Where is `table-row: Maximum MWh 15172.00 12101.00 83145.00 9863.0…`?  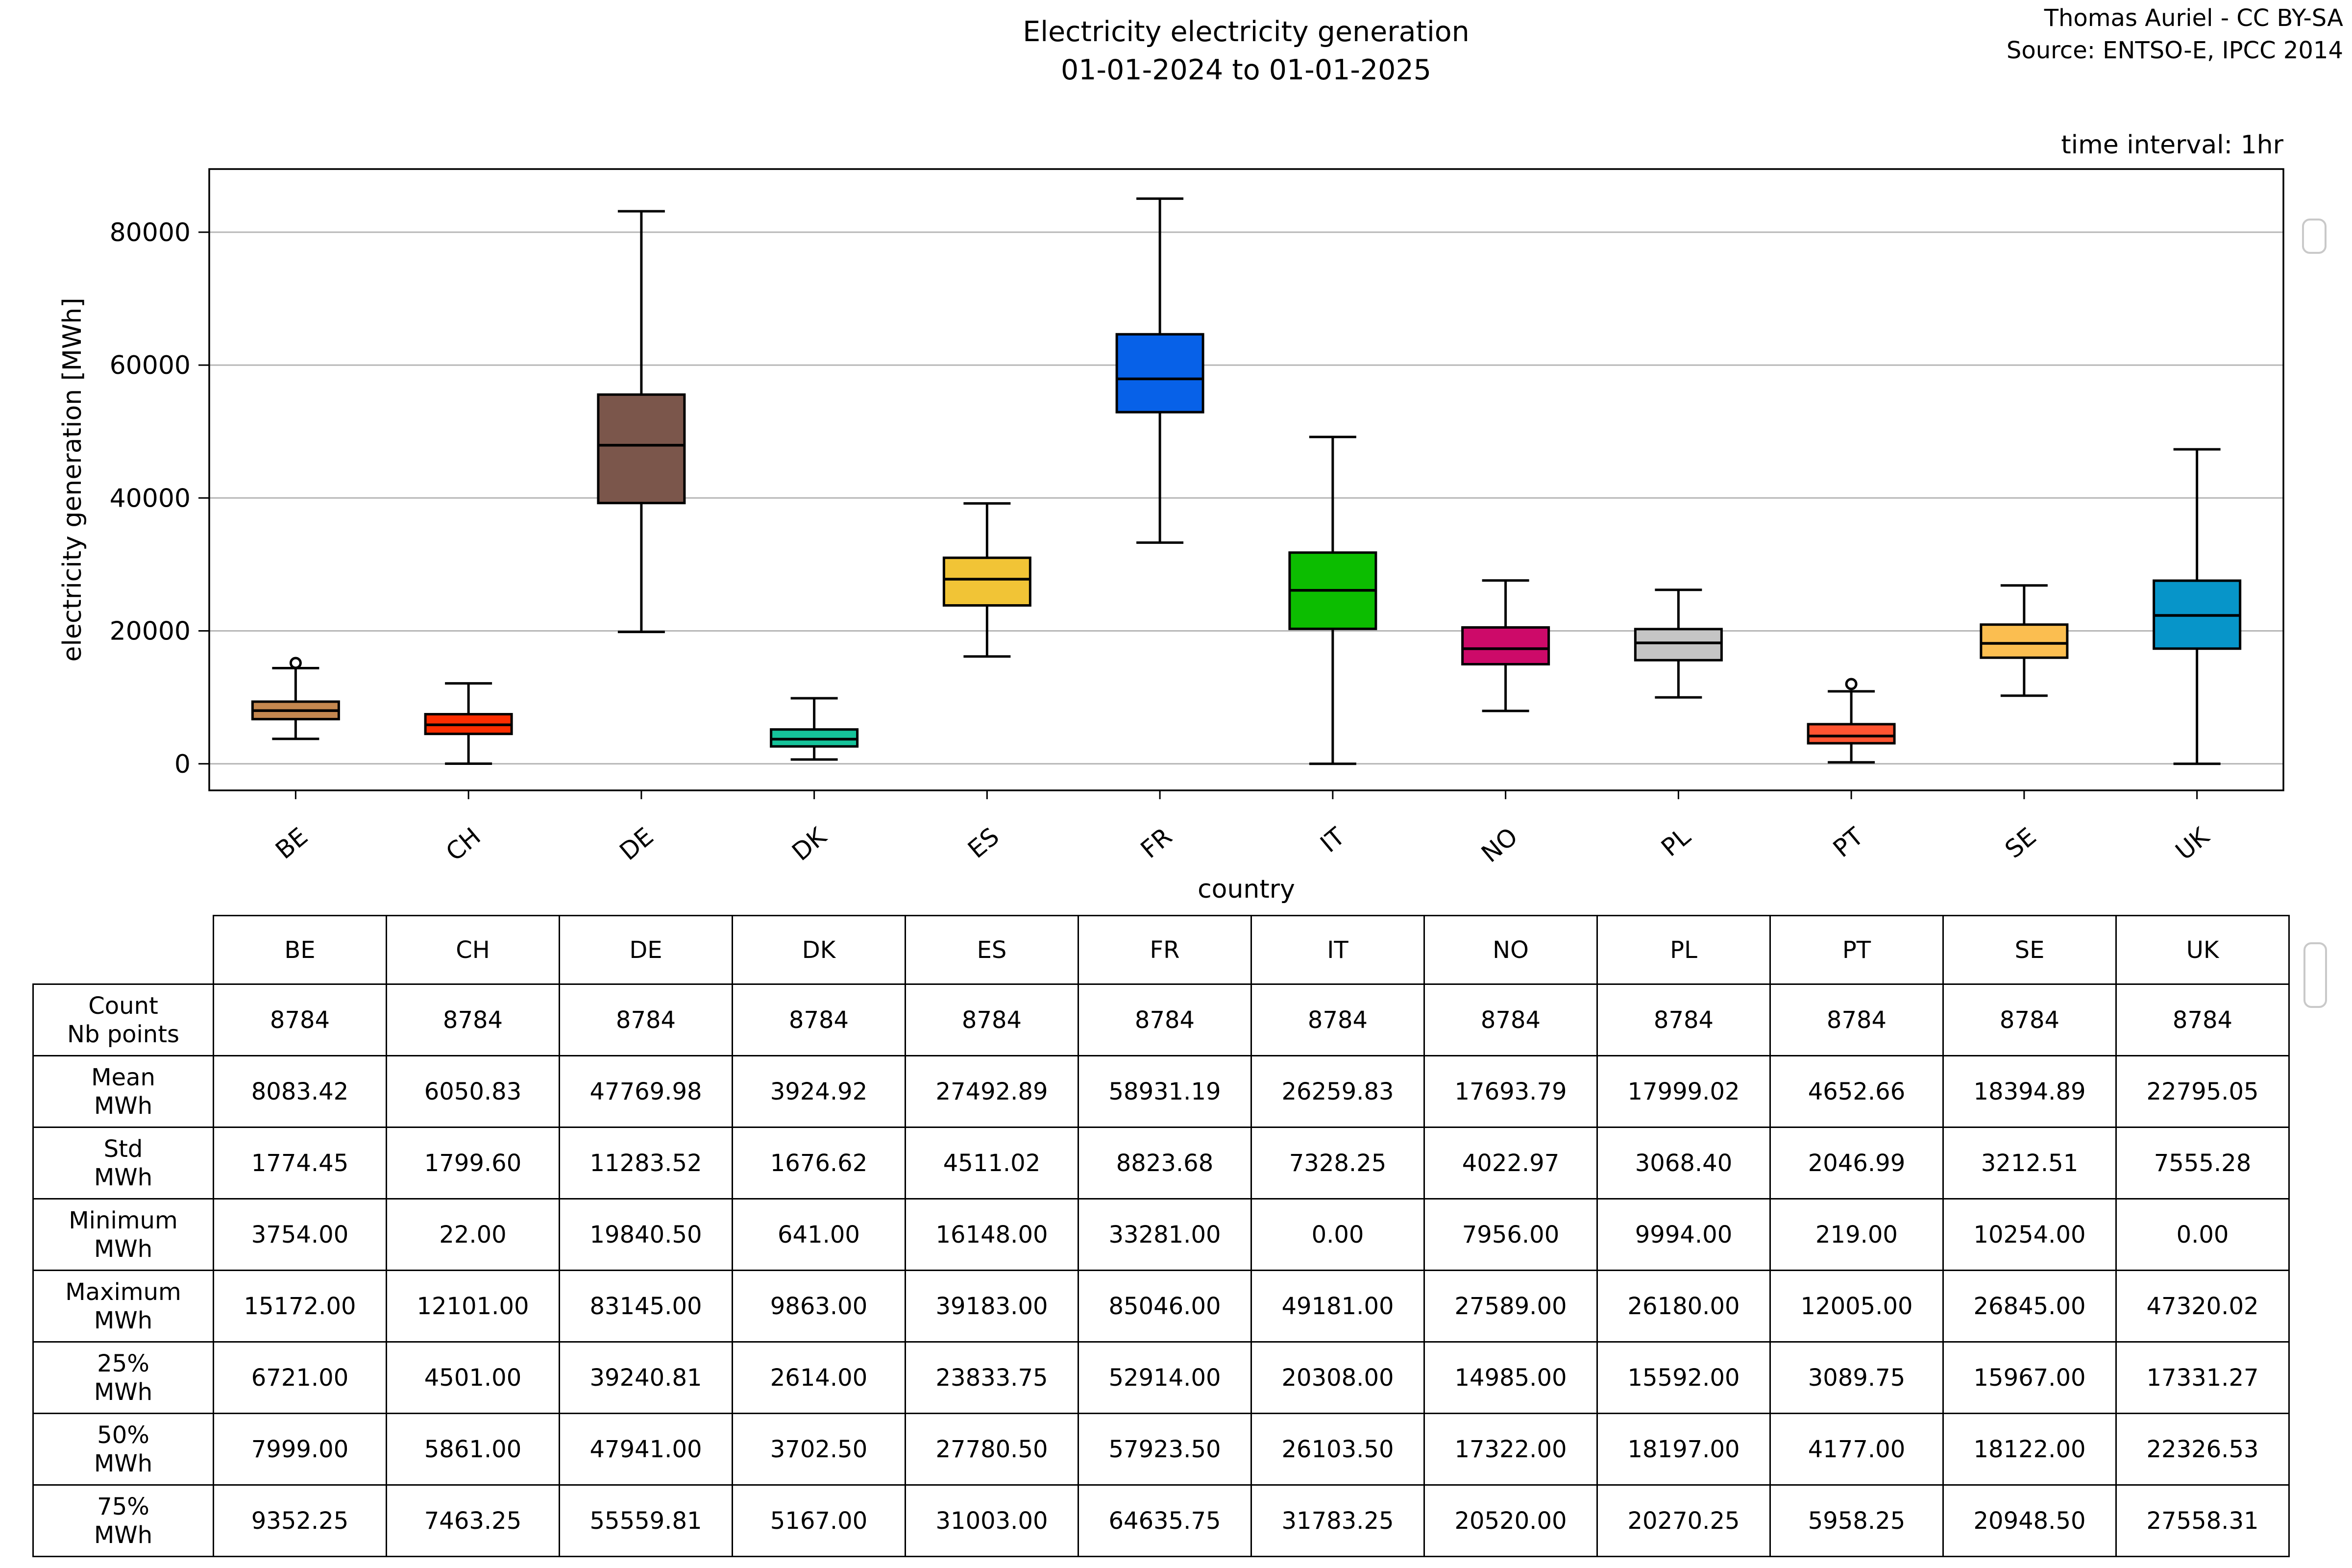 table-row: Maximum MWh 15172.00 12101.00 83145.00 9863.0… is located at coordinates (1161, 1306).